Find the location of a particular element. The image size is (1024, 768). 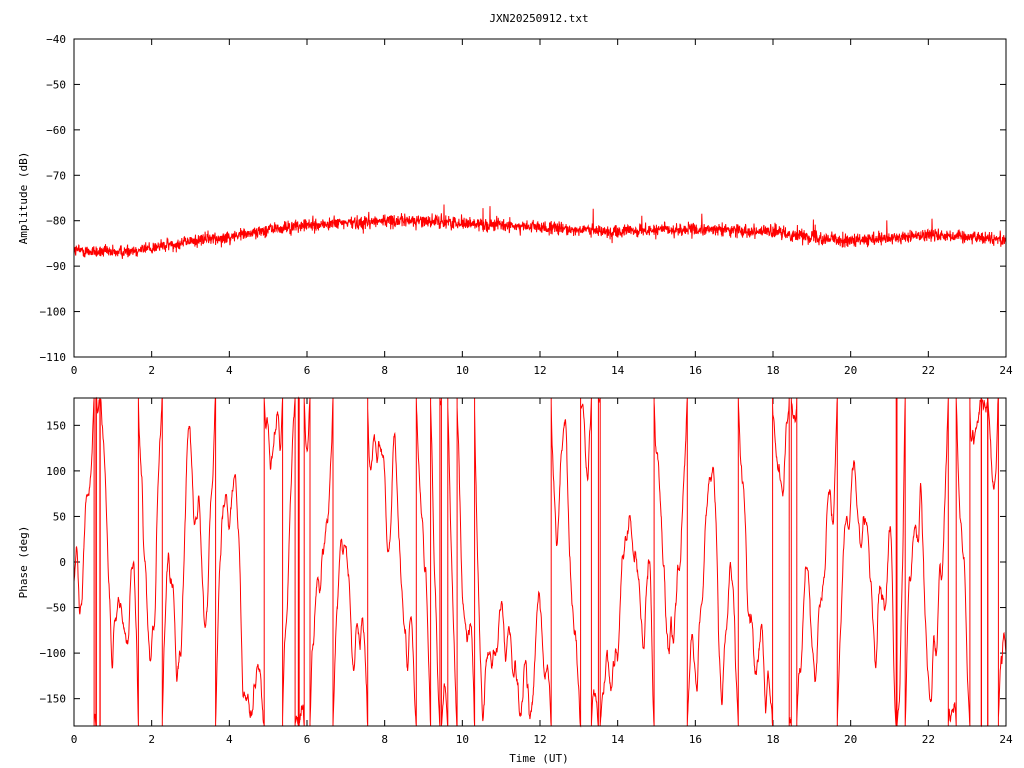

phase-y-tick-label: 100 is located at coordinates (56, 471).